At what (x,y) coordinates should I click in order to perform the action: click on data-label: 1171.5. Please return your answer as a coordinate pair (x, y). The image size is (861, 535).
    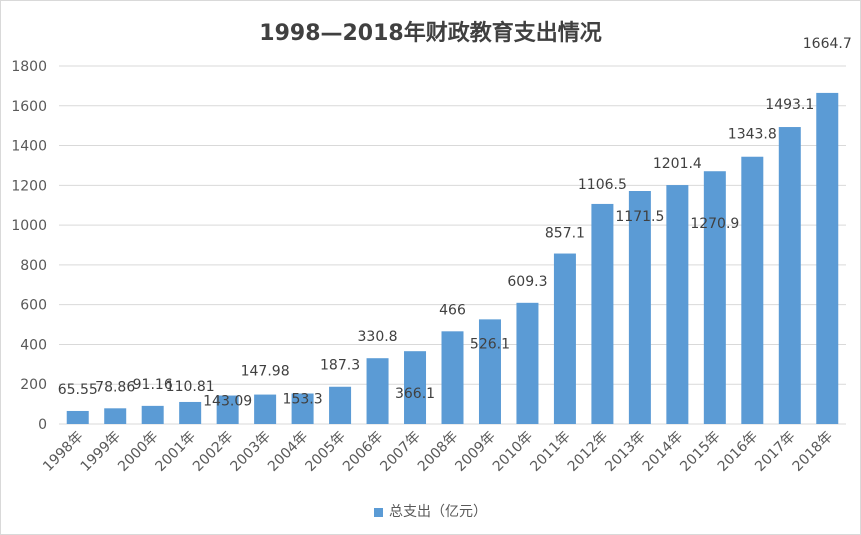
    Looking at the image, I should click on (639, 217).